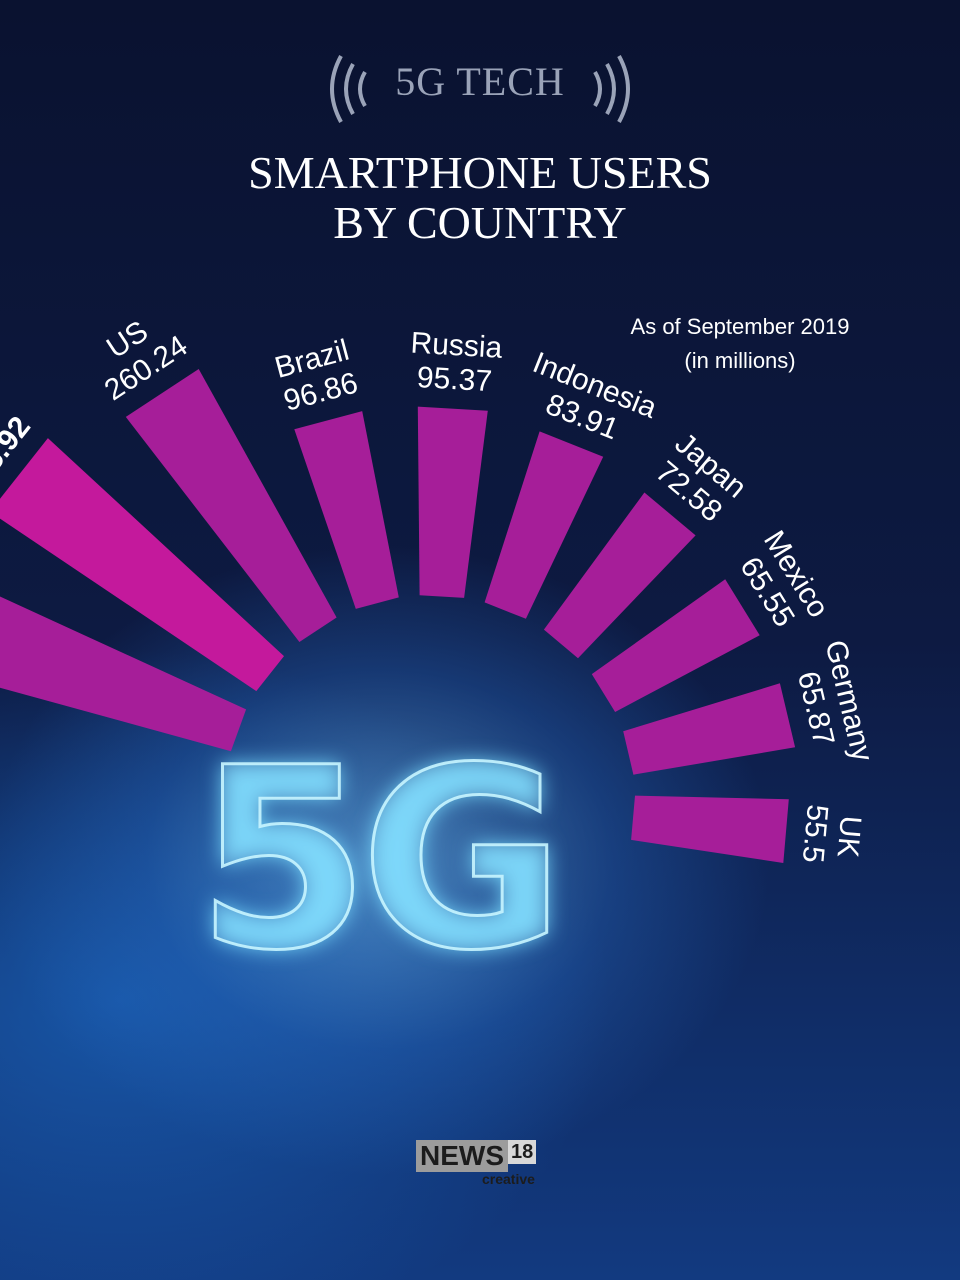 Image resolution: width=960 pixels, height=1280 pixels. I want to click on signal-waves-right-icon, so click(611, 89).